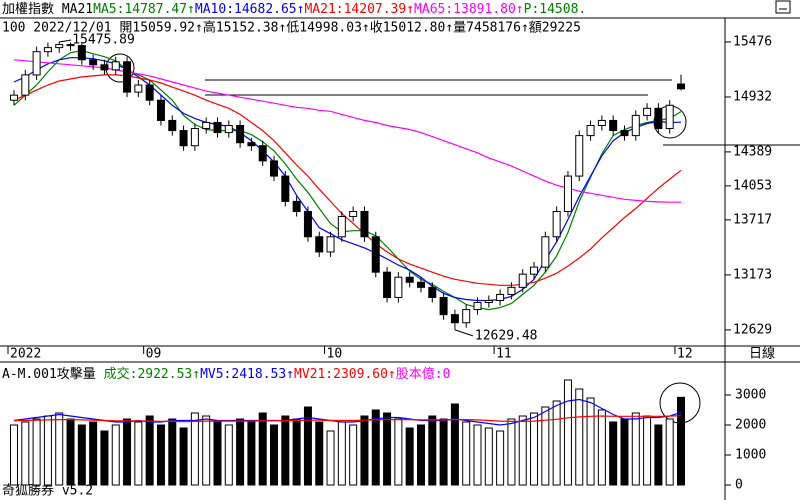  I want to click on y-tick-label: 12629, so click(752, 329).